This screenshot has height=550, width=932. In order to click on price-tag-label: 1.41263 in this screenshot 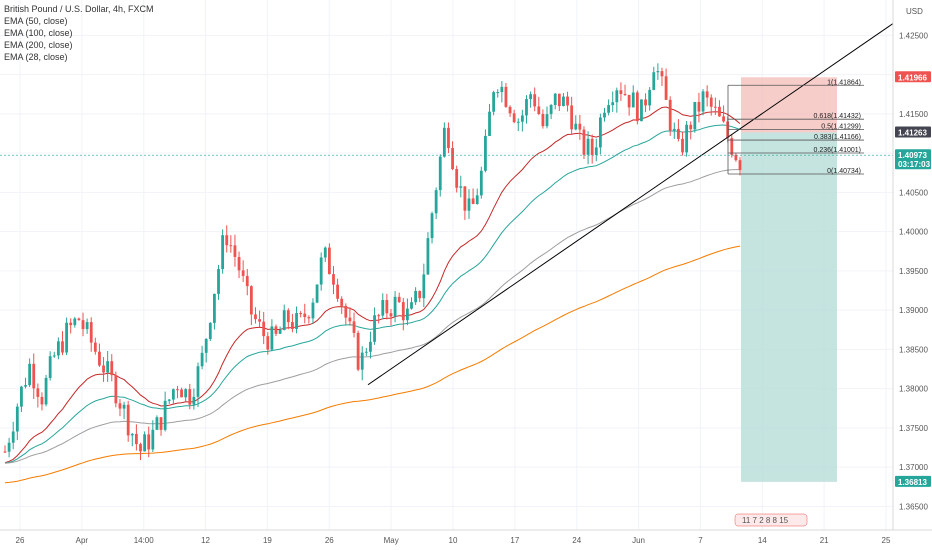, I will do `click(912, 132)`.